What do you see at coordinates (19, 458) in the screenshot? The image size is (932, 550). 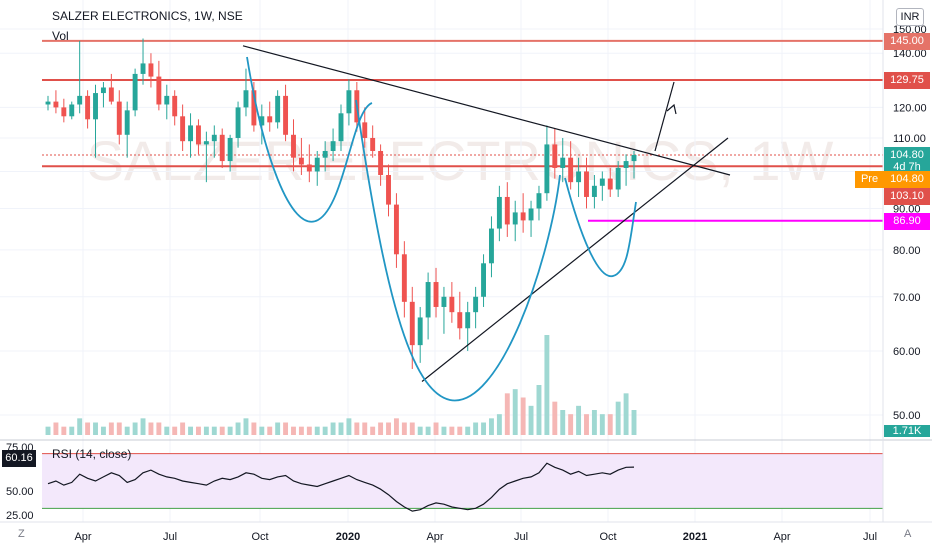 I see `rsi-value-tag: 60.16` at bounding box center [19, 458].